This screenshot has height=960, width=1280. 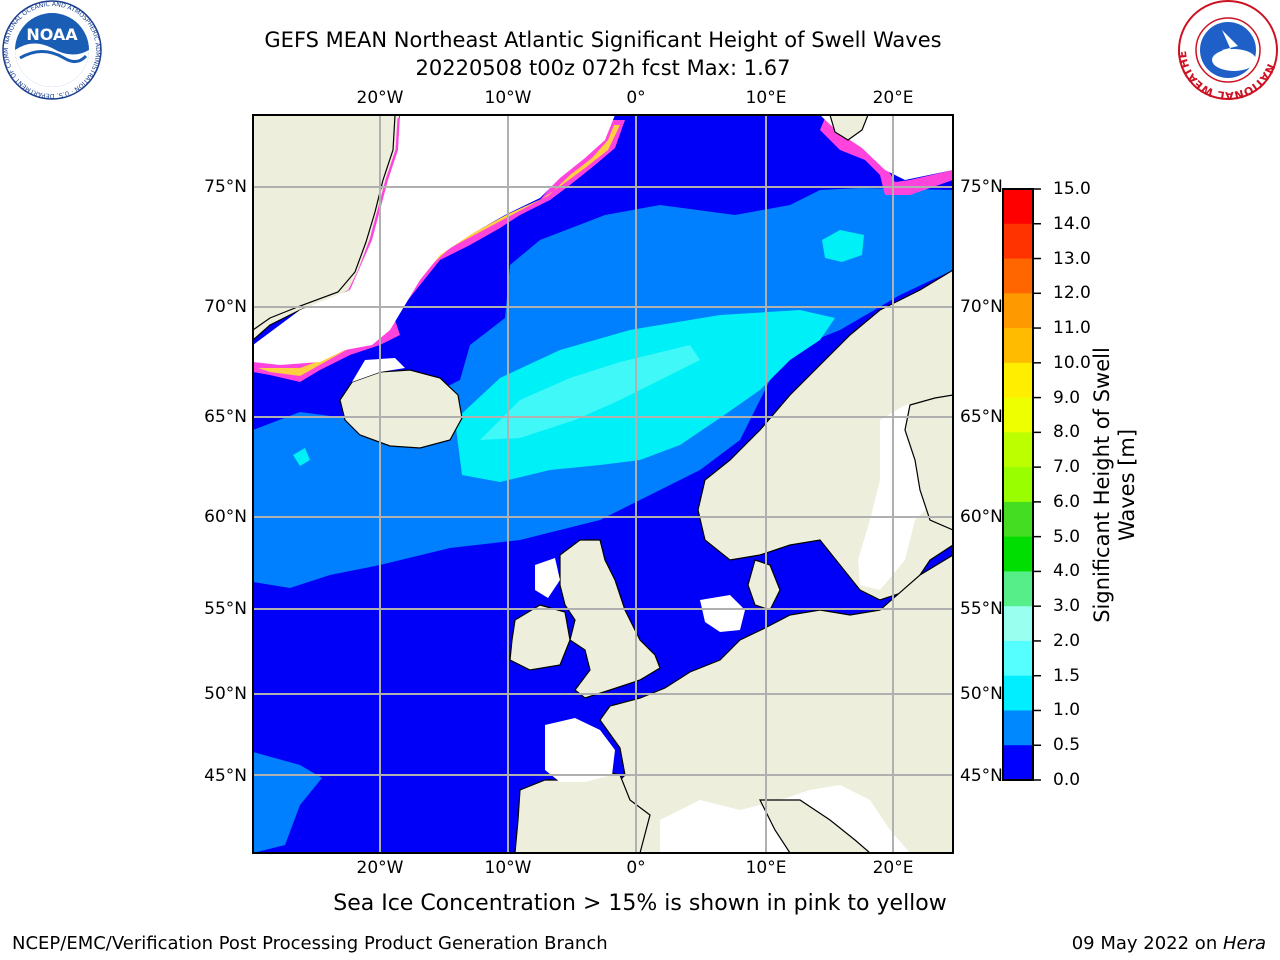 I want to click on nws-logo: NATIONAL WEATHER SERVICE, so click(x=1228, y=50).